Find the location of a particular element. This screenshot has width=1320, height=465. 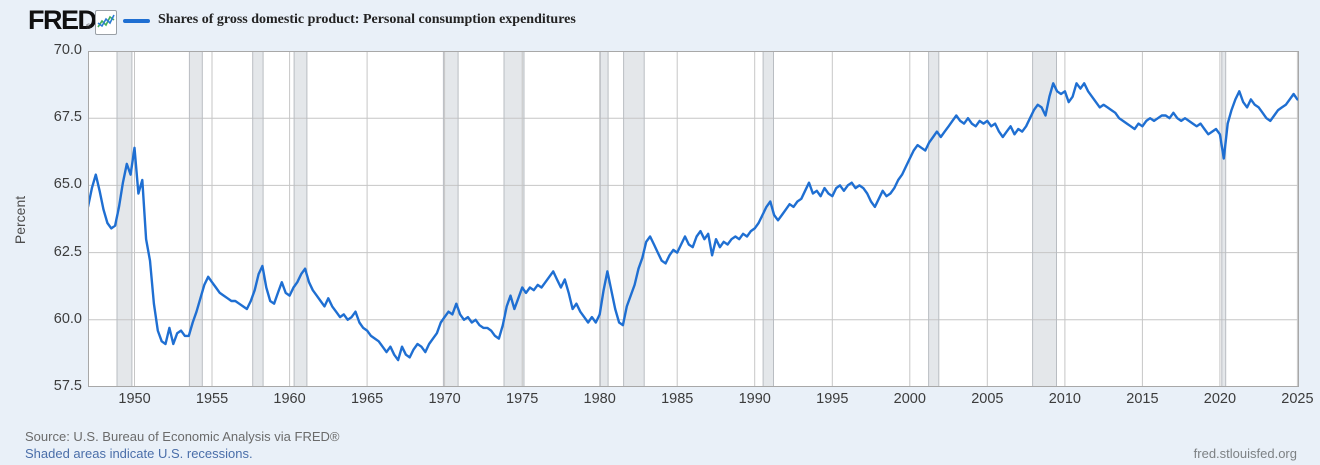

x-tick-label: 1990 is located at coordinates (754, 399).